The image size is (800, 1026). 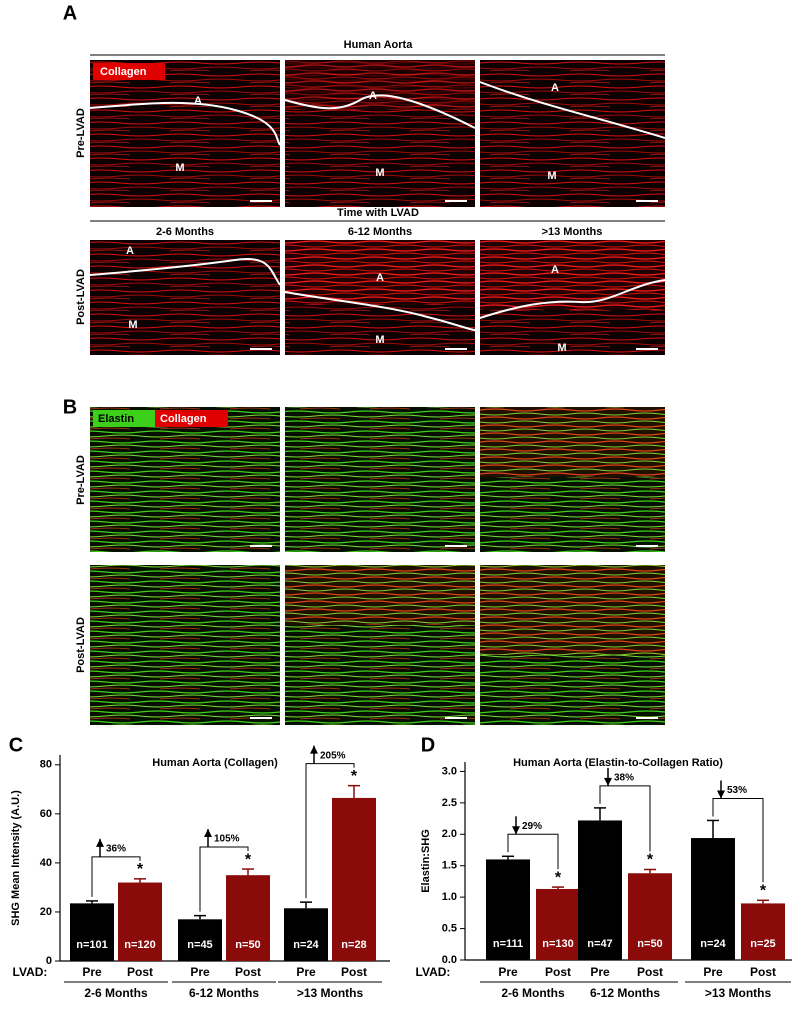 I want to click on n-label: n=120, so click(x=140, y=945).